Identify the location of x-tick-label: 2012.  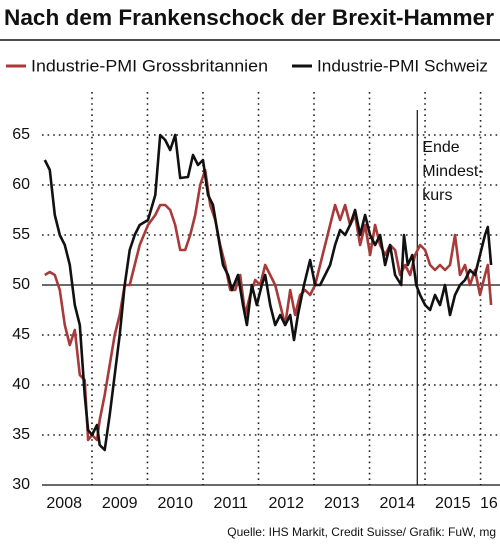
(286, 503).